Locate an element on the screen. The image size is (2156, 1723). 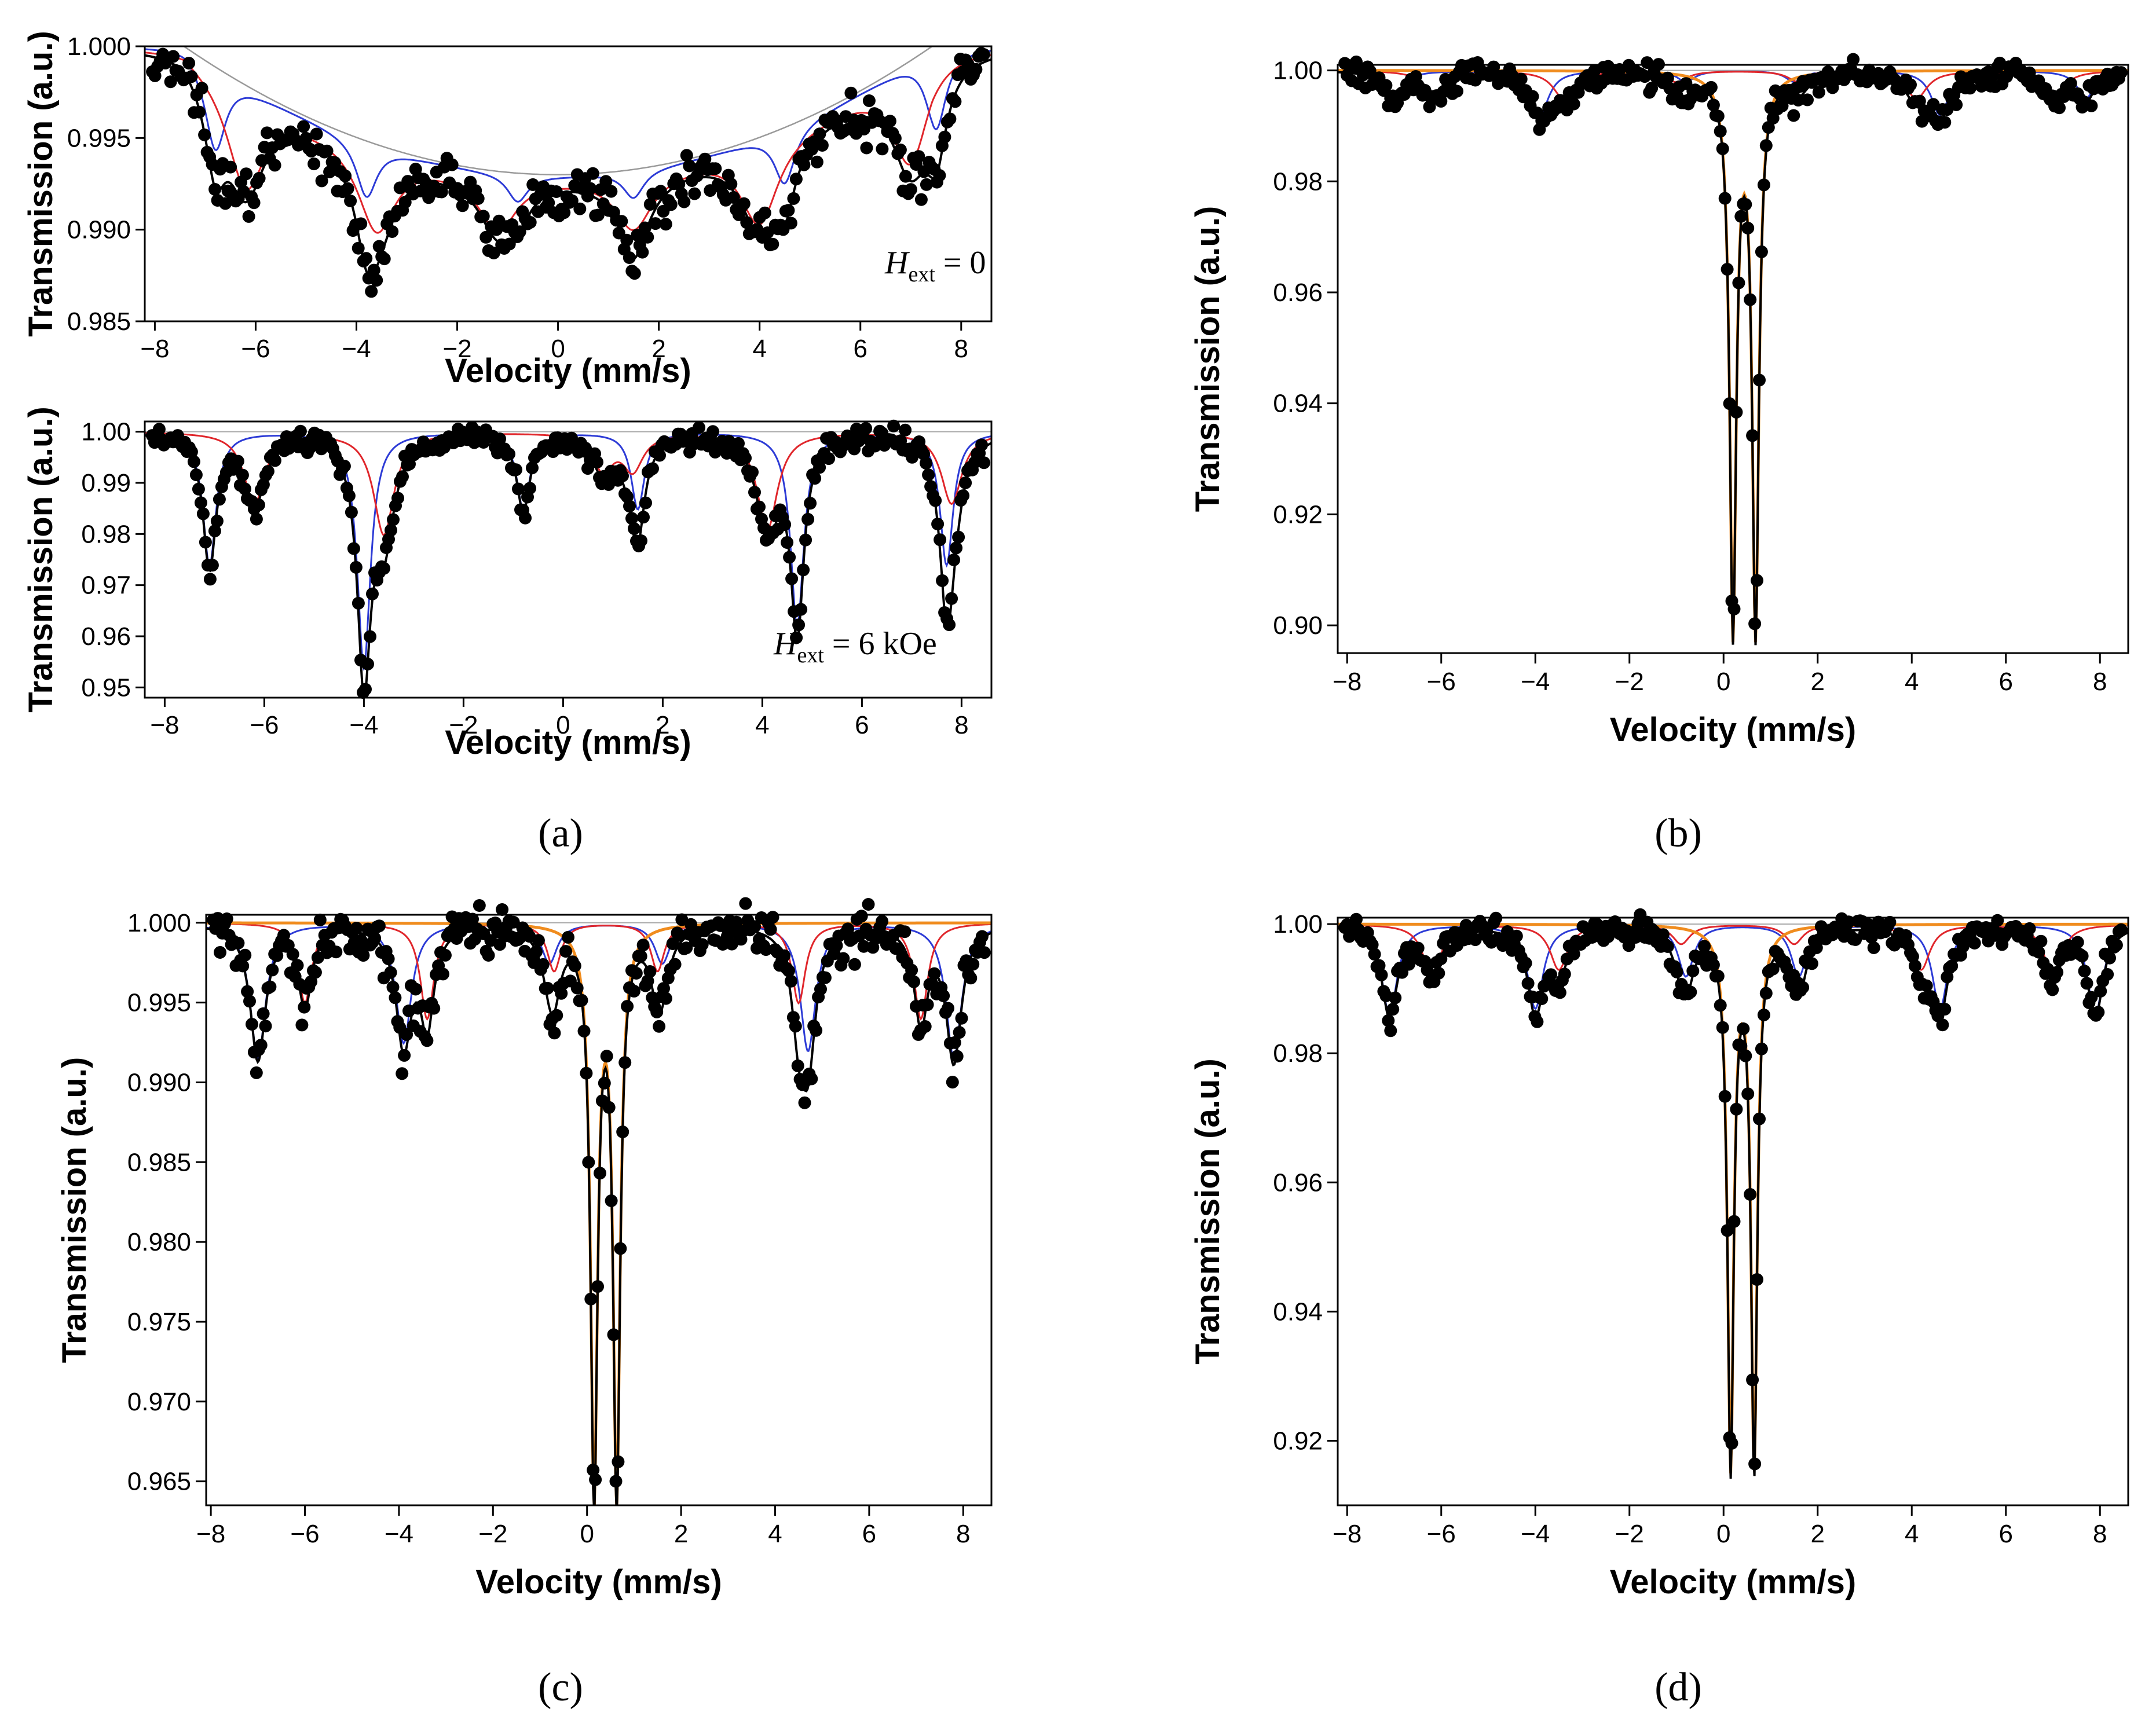
x-tick-label: 8 is located at coordinates (2100, 682).